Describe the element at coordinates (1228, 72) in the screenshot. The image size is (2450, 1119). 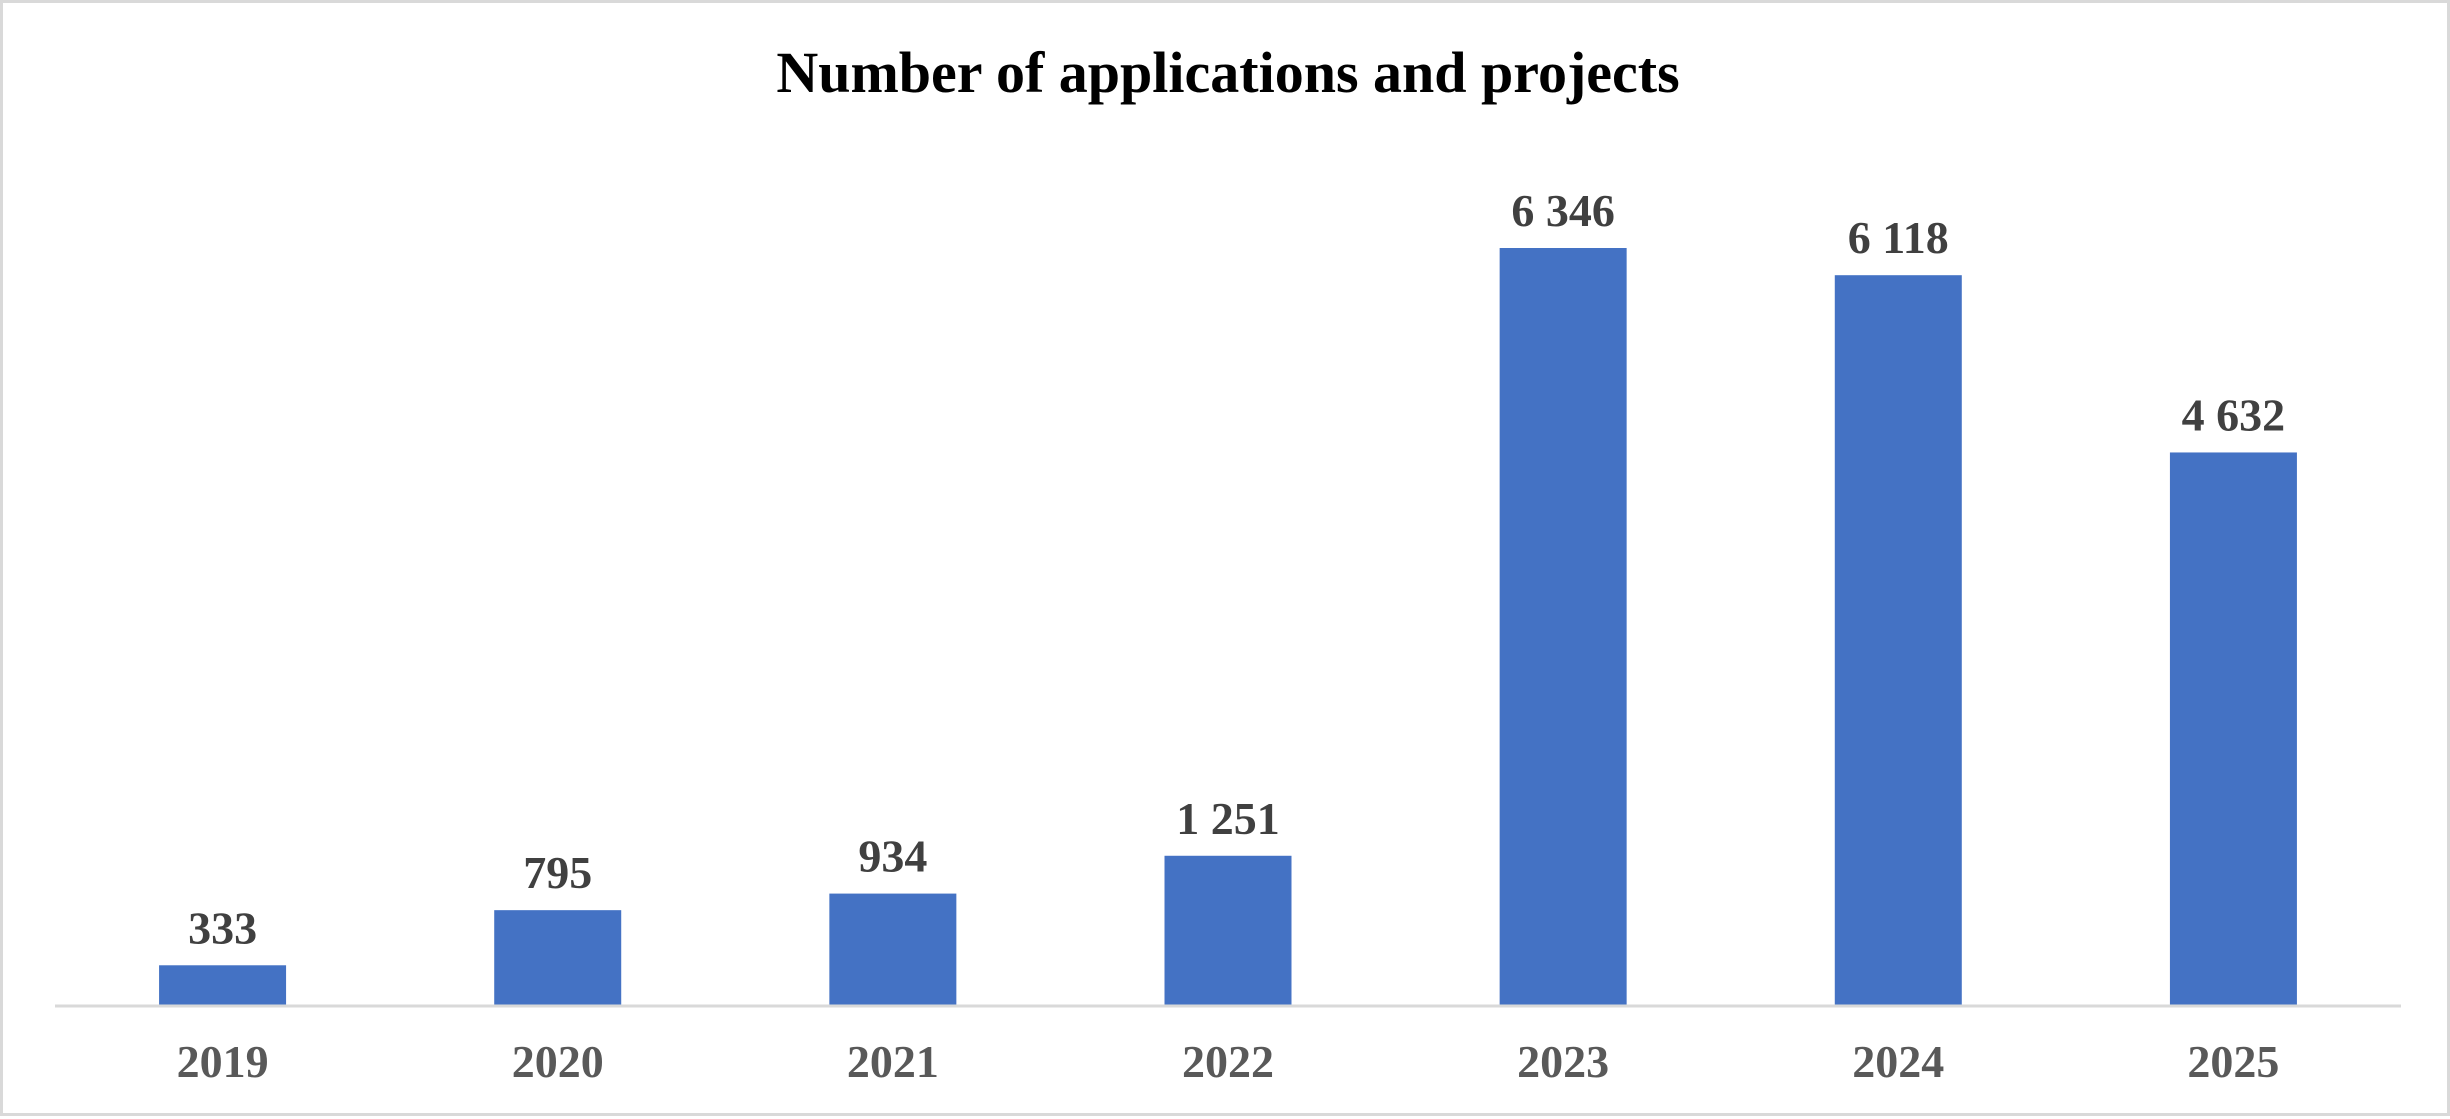
I see `chart-title: Number of applications and projects` at that location.